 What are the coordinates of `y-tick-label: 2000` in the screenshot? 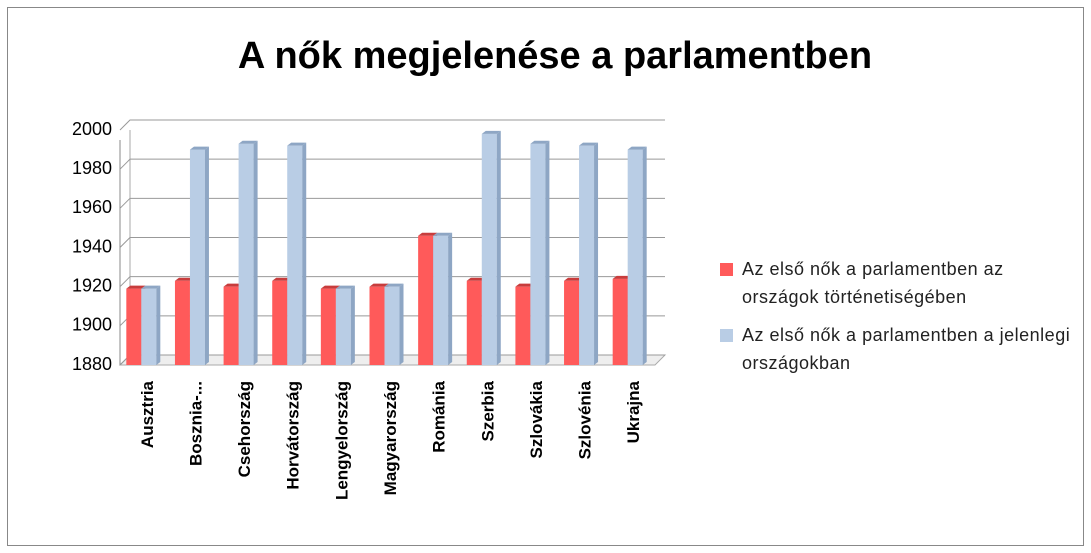 It's located at (92, 129).